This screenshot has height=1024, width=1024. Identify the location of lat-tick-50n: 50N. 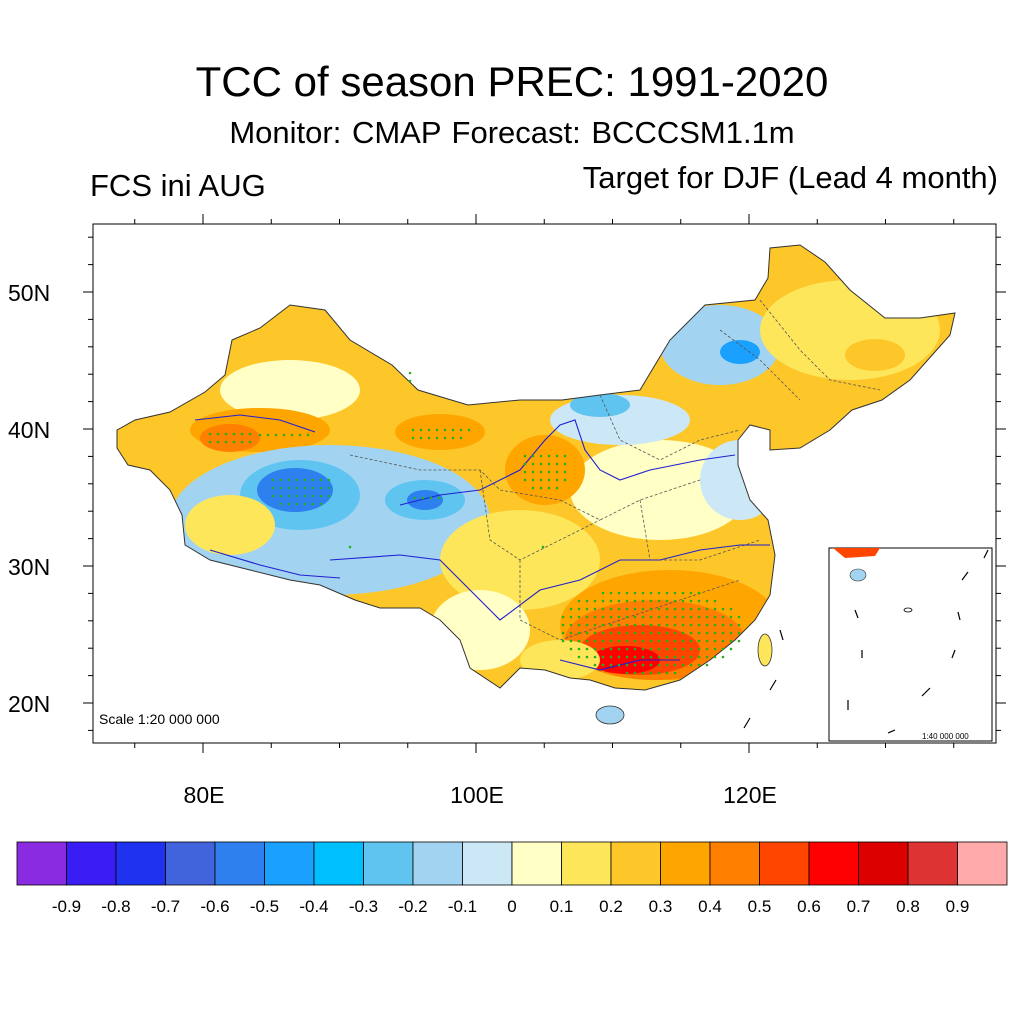
(29, 293).